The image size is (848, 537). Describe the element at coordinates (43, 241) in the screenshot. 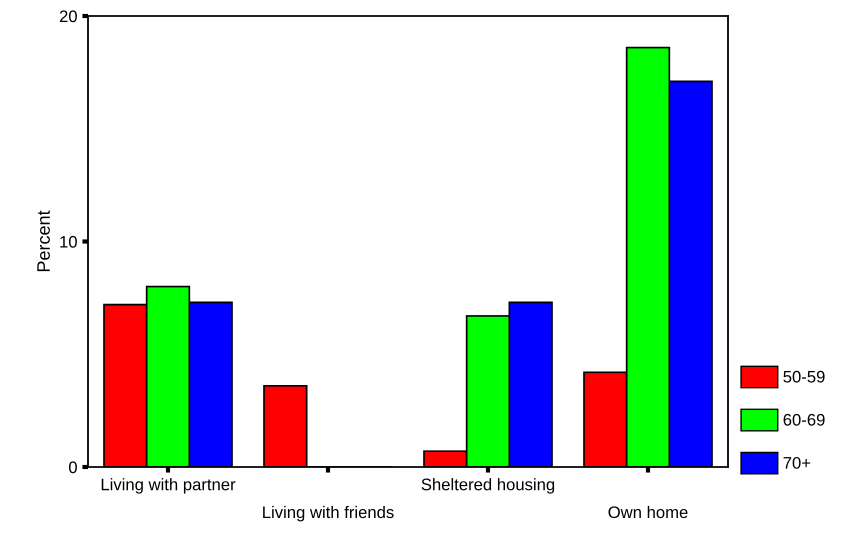

I see `y-axis-title: Percent` at that location.